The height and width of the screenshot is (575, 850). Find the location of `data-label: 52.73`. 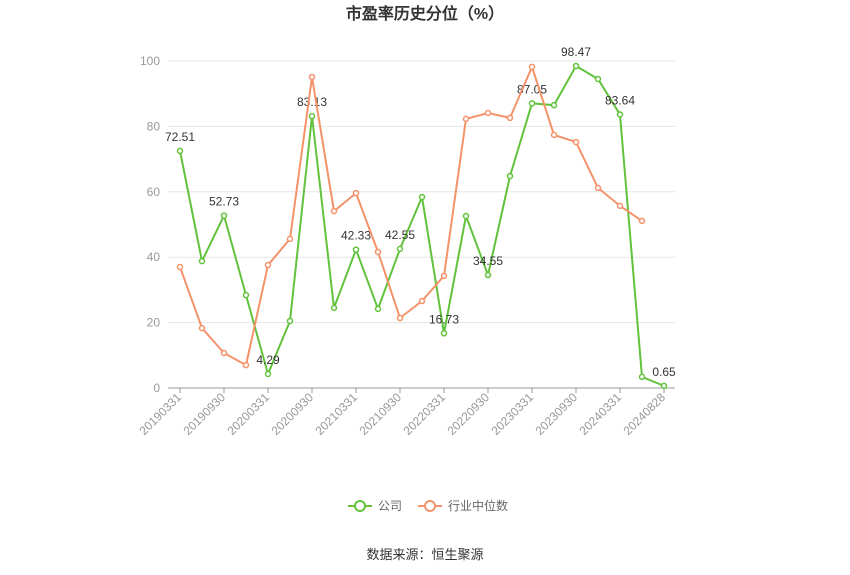

data-label: 52.73 is located at coordinates (224, 202).